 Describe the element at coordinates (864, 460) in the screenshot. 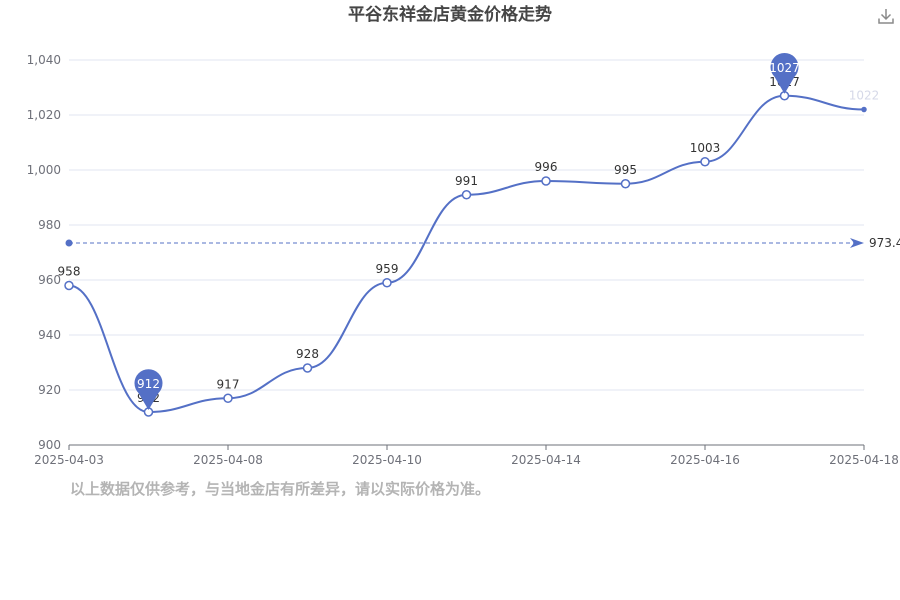

I see `x-tick-label: 2025-04-18` at that location.